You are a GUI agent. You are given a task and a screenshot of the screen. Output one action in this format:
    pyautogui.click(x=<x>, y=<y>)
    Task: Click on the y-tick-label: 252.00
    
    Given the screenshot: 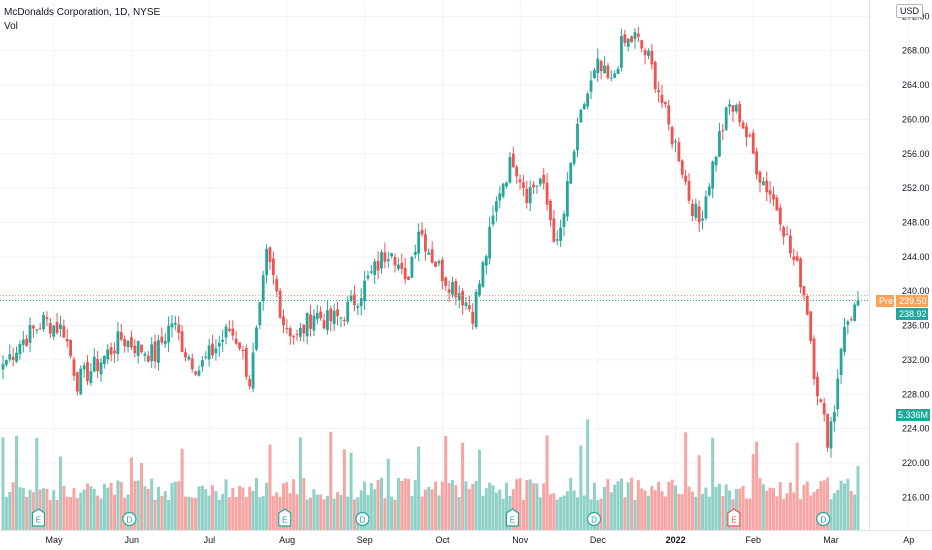 What is the action you would take?
    pyautogui.click(x=916, y=188)
    